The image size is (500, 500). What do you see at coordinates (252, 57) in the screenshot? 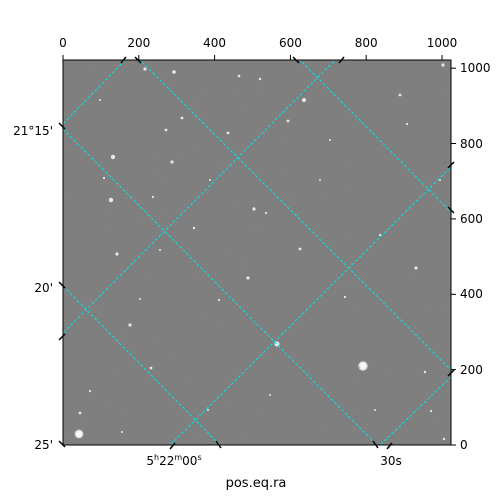
I see `top-axis` at bounding box center [252, 57].